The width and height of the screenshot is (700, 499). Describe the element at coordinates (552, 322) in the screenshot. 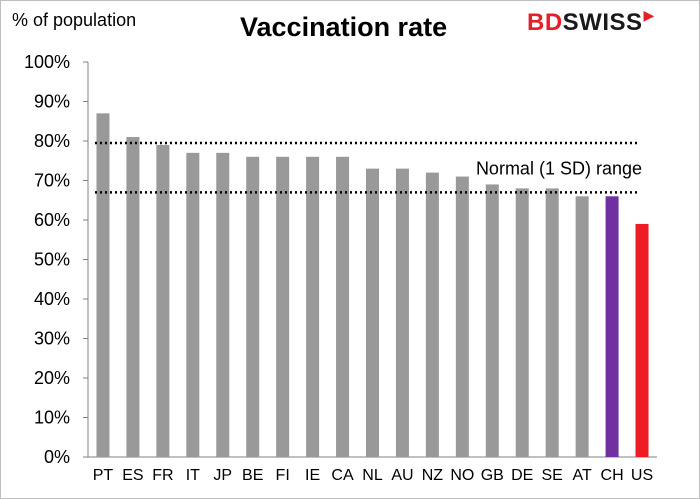

I see `bar-se` at that location.